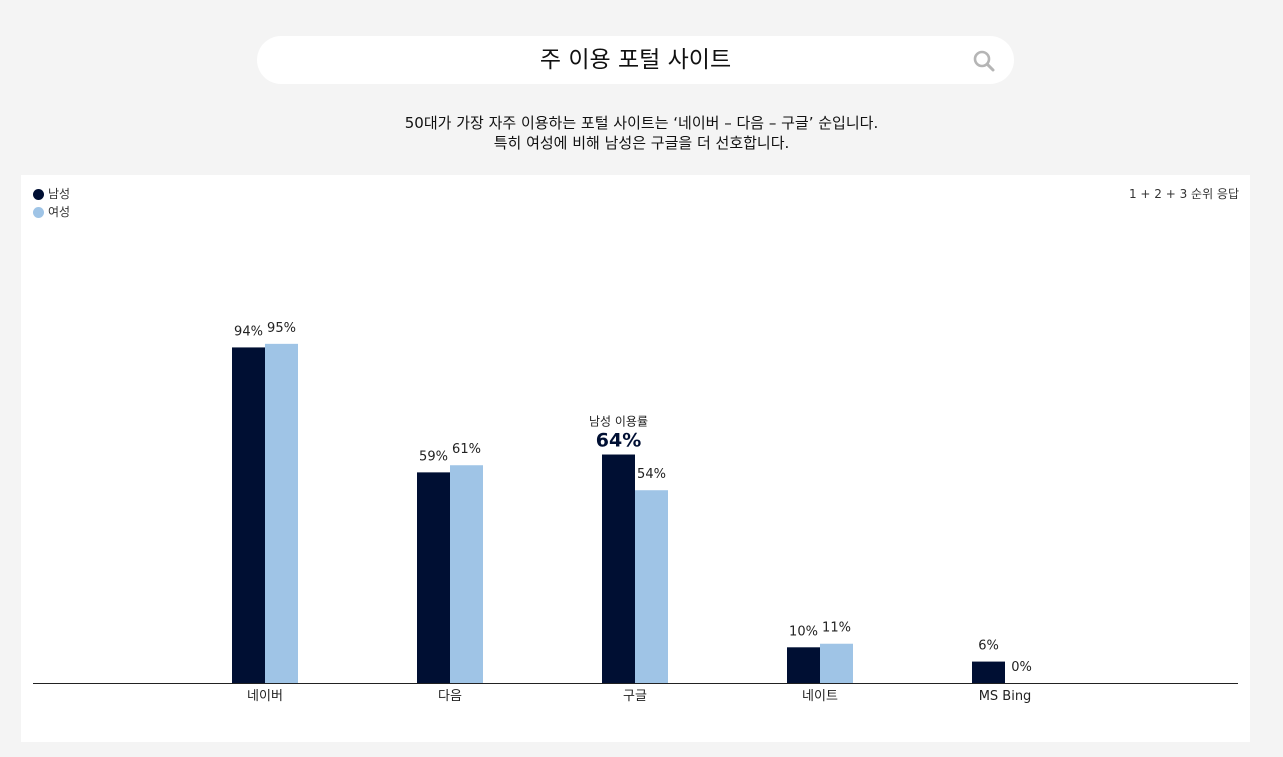 The height and width of the screenshot is (757, 1283). I want to click on chart-legend: 남성 여성, so click(51, 203).